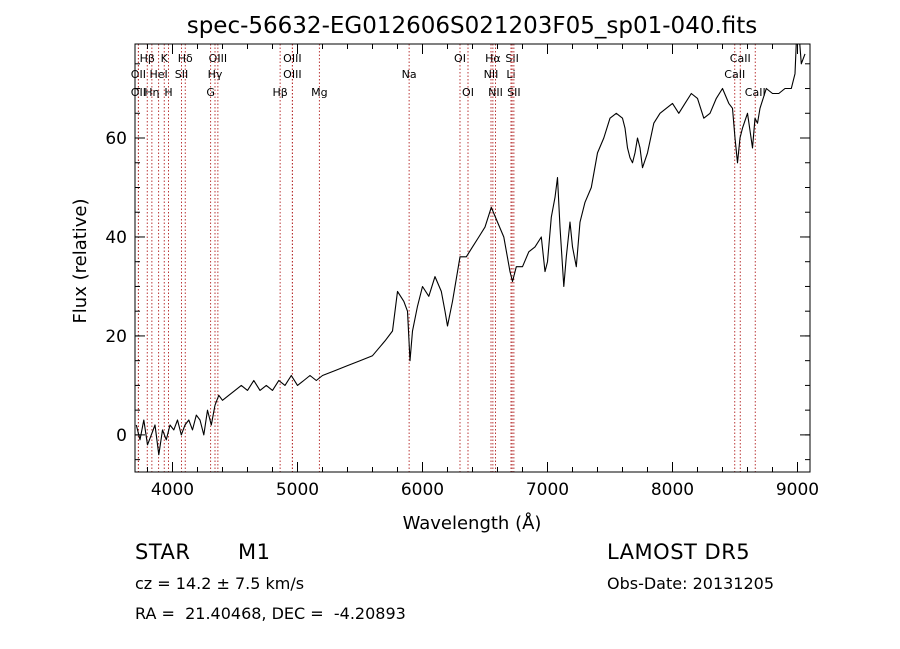  I want to click on line-marker-label-6: Hα, so click(493, 58).